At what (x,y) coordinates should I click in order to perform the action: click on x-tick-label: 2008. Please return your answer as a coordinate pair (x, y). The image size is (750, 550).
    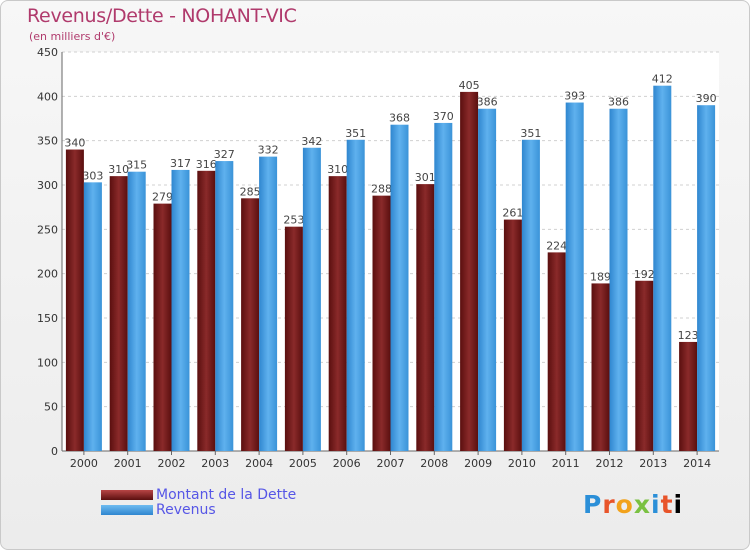
    Looking at the image, I should click on (434, 463).